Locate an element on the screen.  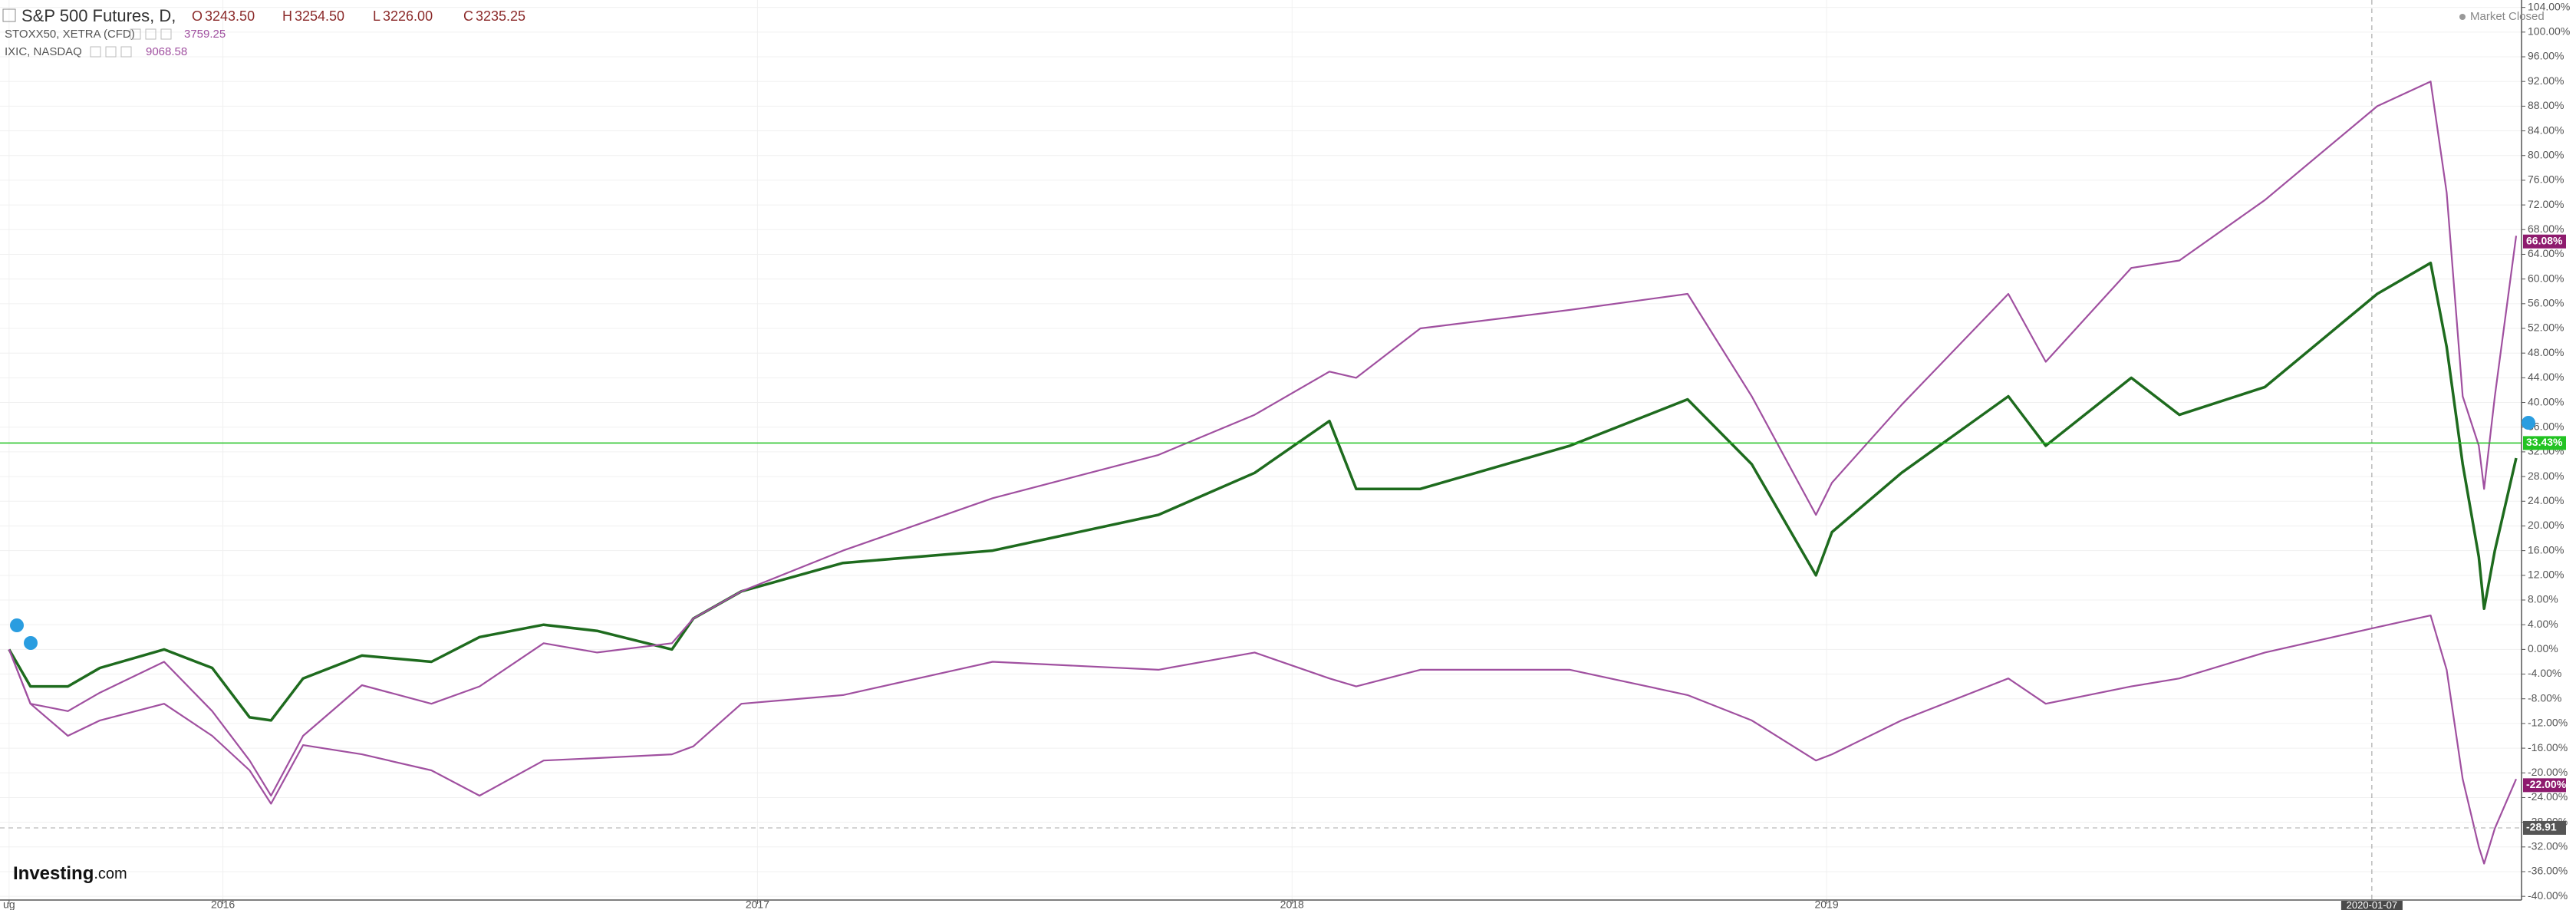
y-tick-label: 52.00% is located at coordinates (2546, 327).